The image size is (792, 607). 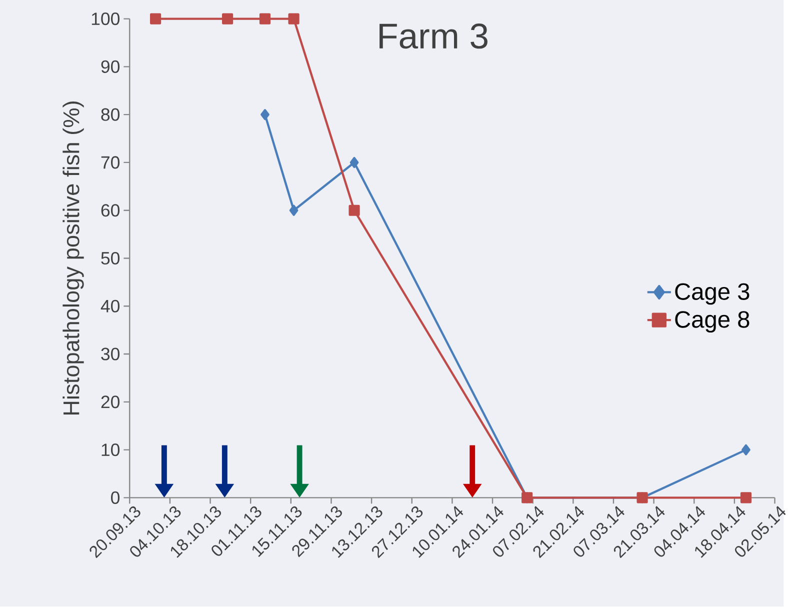 What do you see at coordinates (110, 258) in the screenshot?
I see `y-tick-label: 50` at bounding box center [110, 258].